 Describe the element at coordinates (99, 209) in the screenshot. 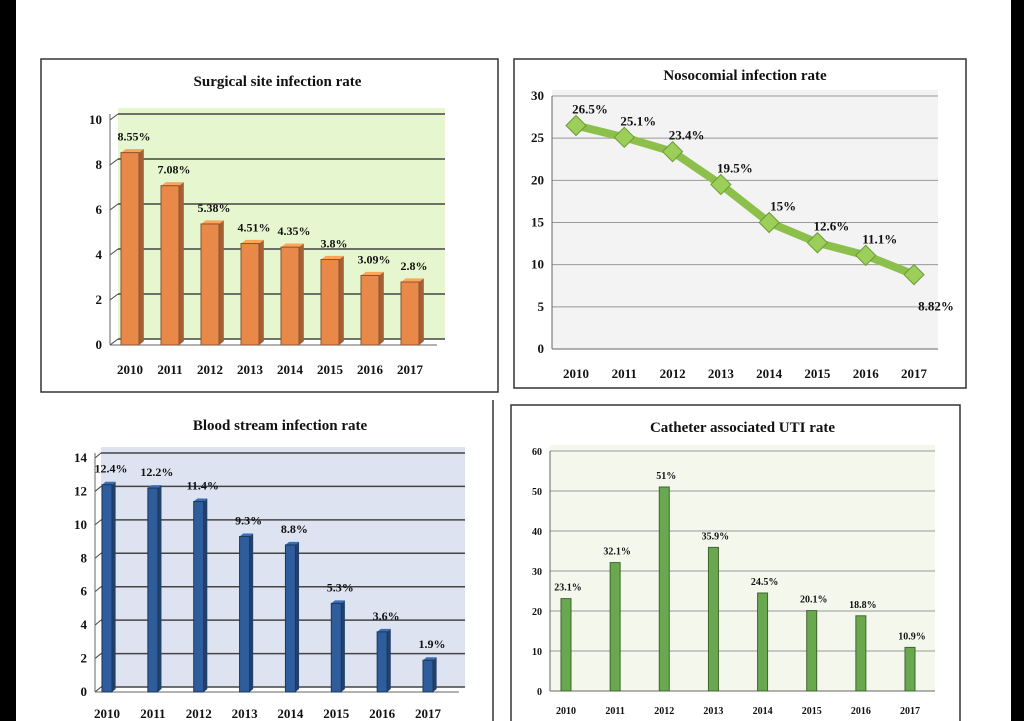

I see `y-tick-label: 6` at that location.